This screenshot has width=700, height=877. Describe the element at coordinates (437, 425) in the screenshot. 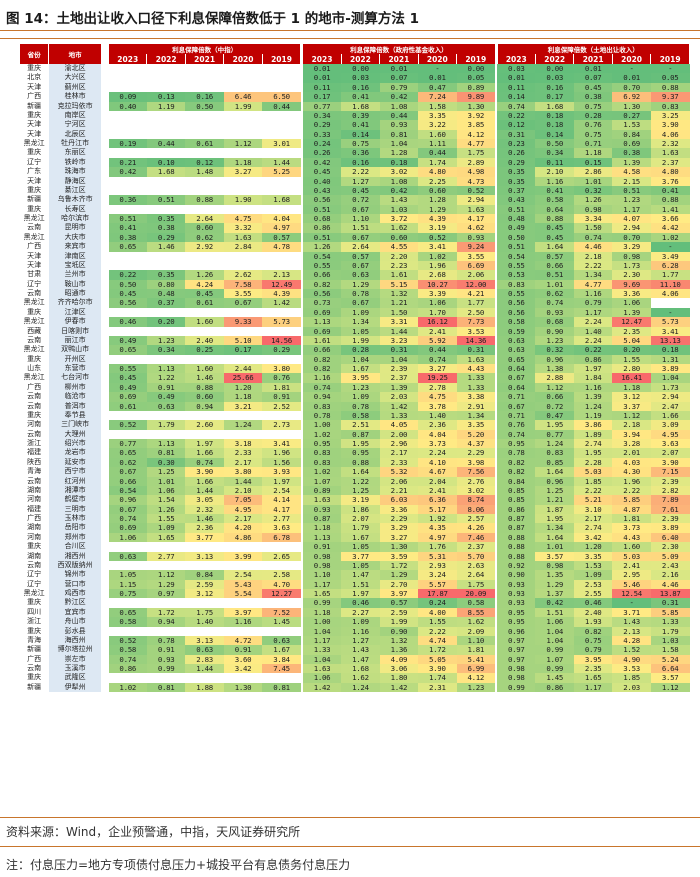

I see `value-cell-fund: 2.36` at that location.